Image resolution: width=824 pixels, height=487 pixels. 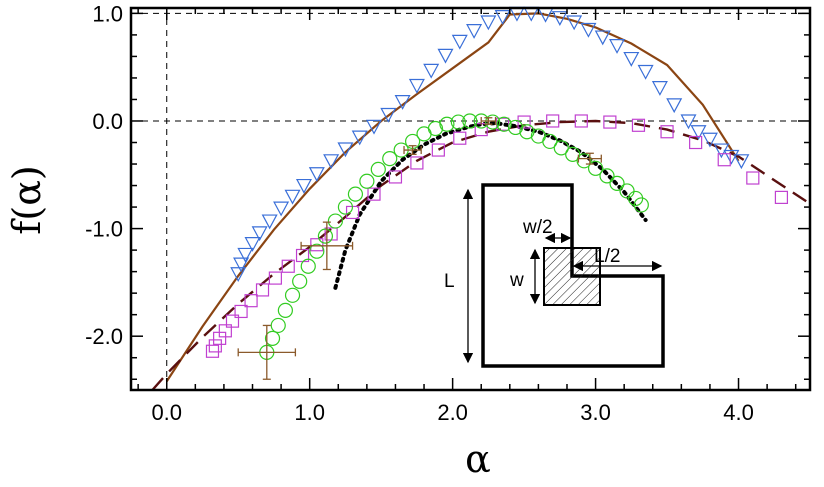 I want to click on inset-hatched-region, so click(x=572, y=276).